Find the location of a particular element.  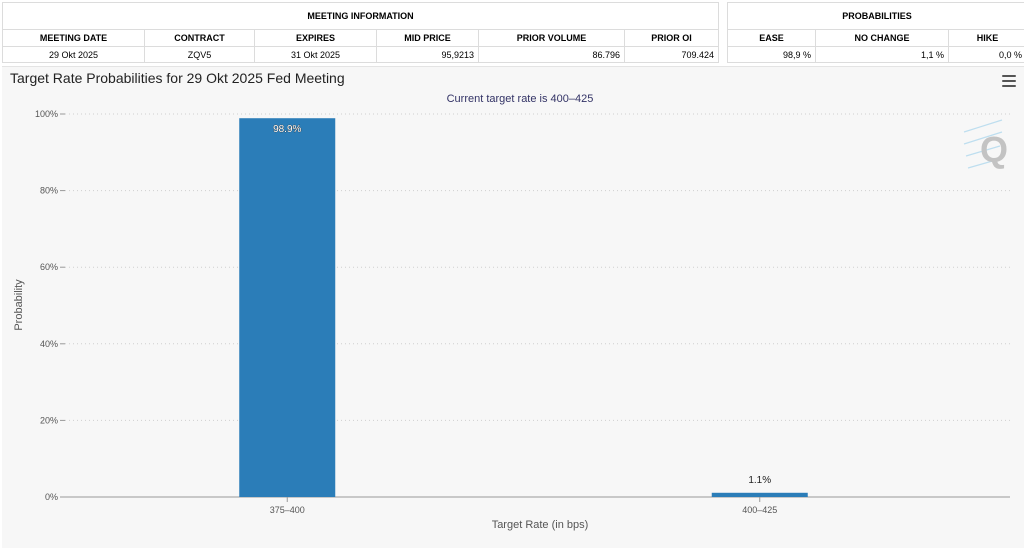

q-logo-icon: Q is located at coordinates (985, 144).